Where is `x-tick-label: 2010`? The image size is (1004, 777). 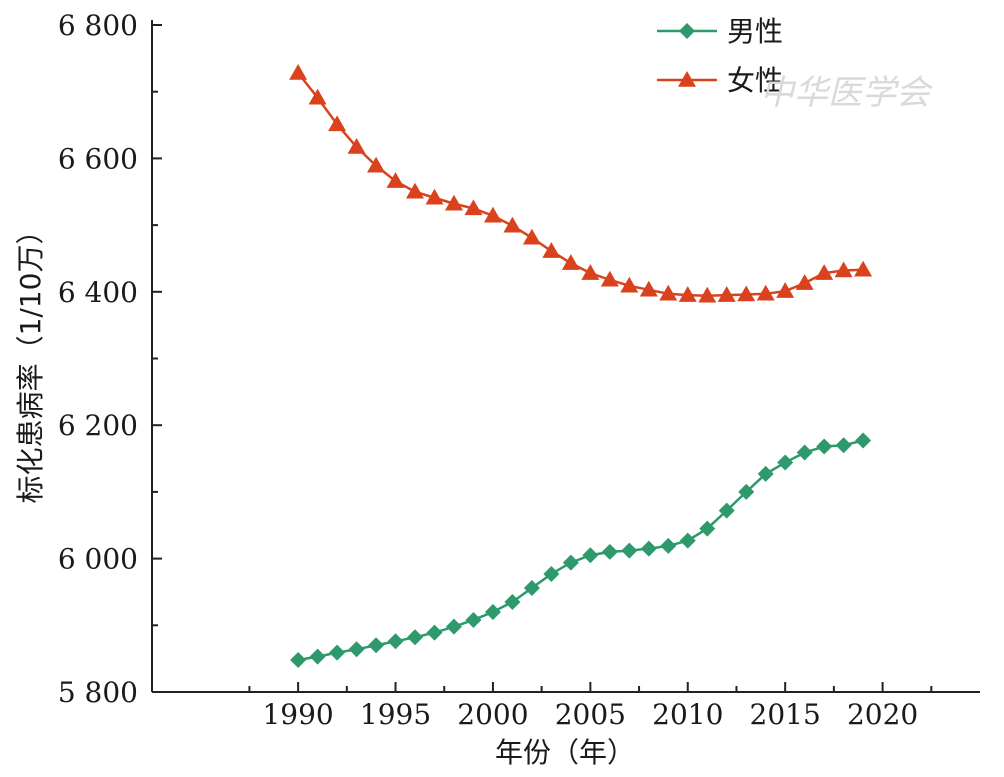
x-tick-label: 2010 is located at coordinates (687, 714).